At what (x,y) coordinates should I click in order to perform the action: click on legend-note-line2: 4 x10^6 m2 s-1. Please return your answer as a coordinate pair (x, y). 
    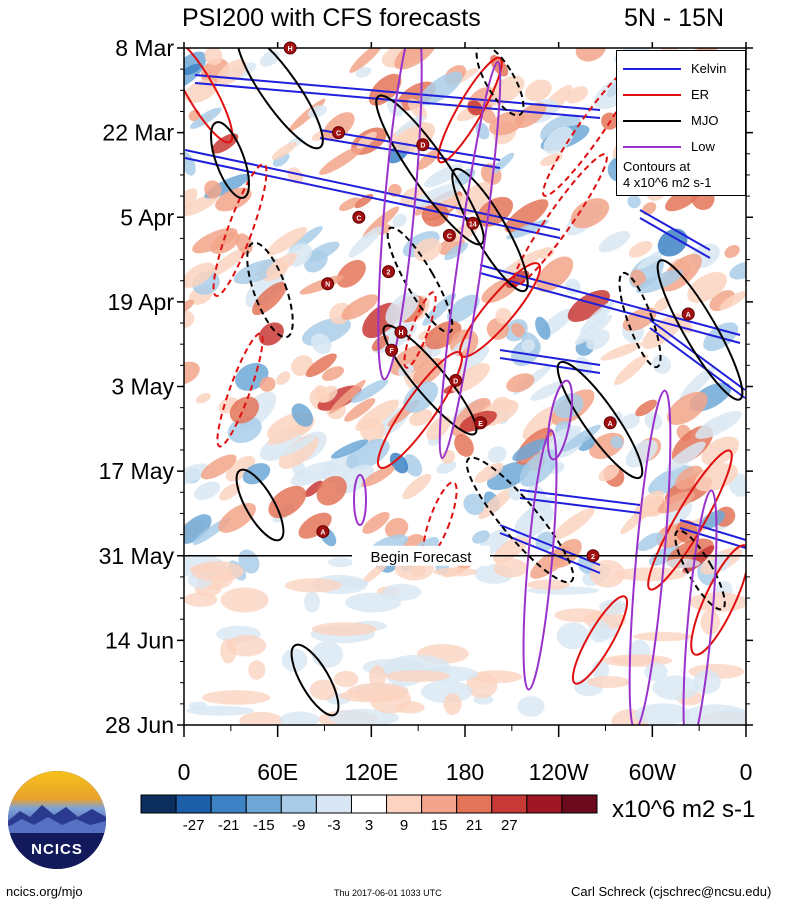
    Looking at the image, I should click on (667, 182).